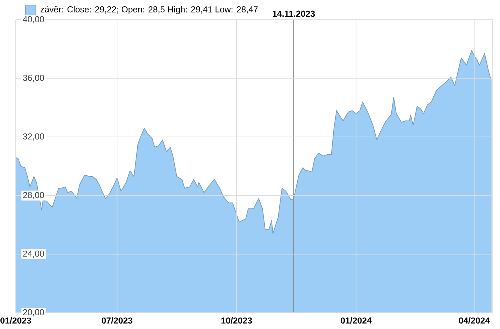 The width and height of the screenshot is (500, 329). Describe the element at coordinates (237, 320) in the screenshot. I see `x-tick-label: 10/2023` at that location.